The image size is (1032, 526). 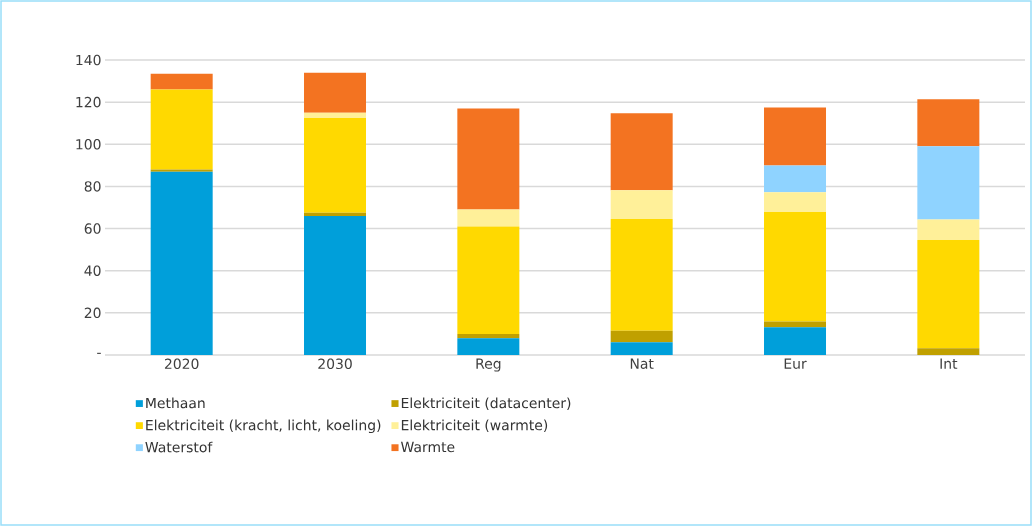 What do you see at coordinates (795, 363) in the screenshot?
I see `x-tick-label: Eur` at bounding box center [795, 363].